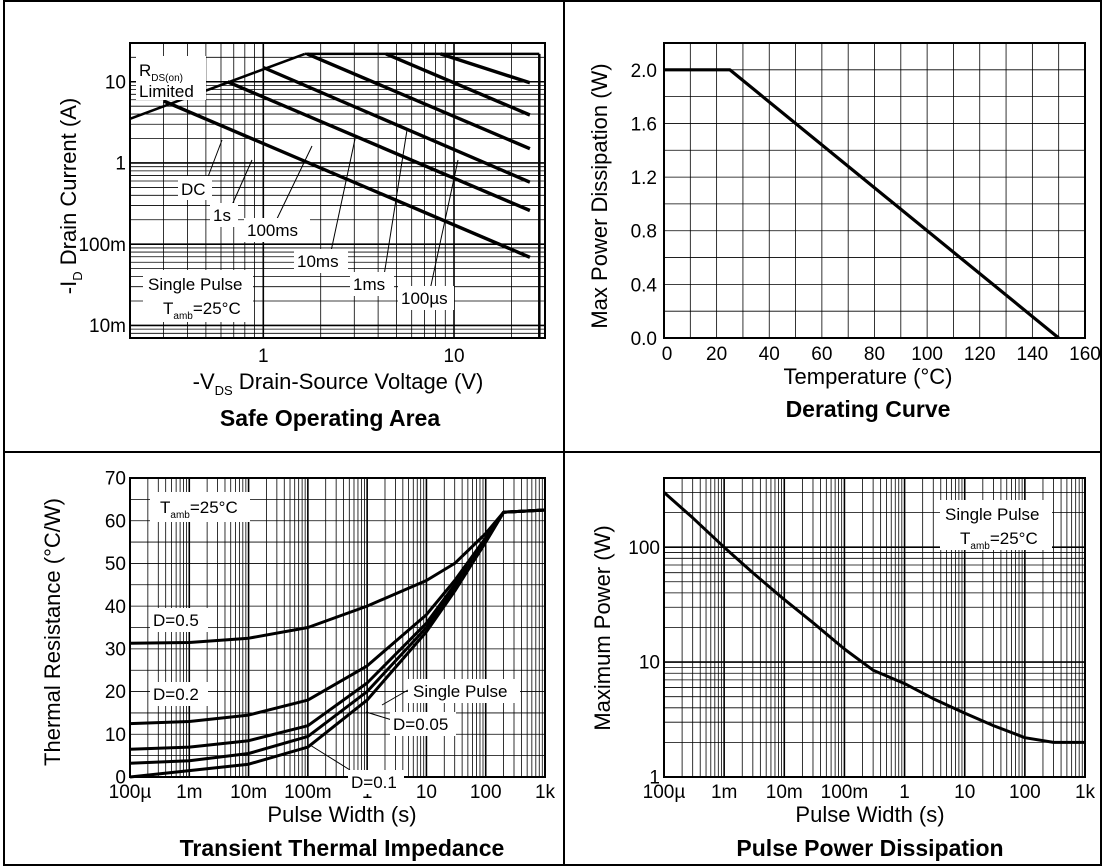  What do you see at coordinates (724, 792) in the screenshot?
I see `x-tick-label: 1m` at bounding box center [724, 792].